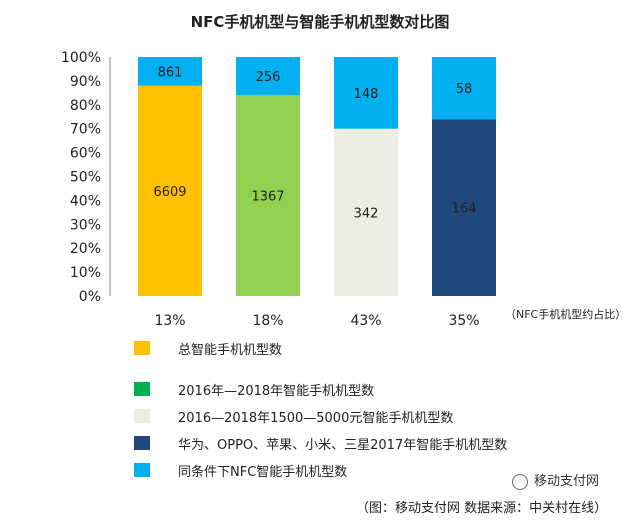 This screenshot has height=524, width=640. Describe the element at coordinates (263, 472) in the screenshot. I see `legend-label: 同条件下NFC智能手机机型数` at that location.